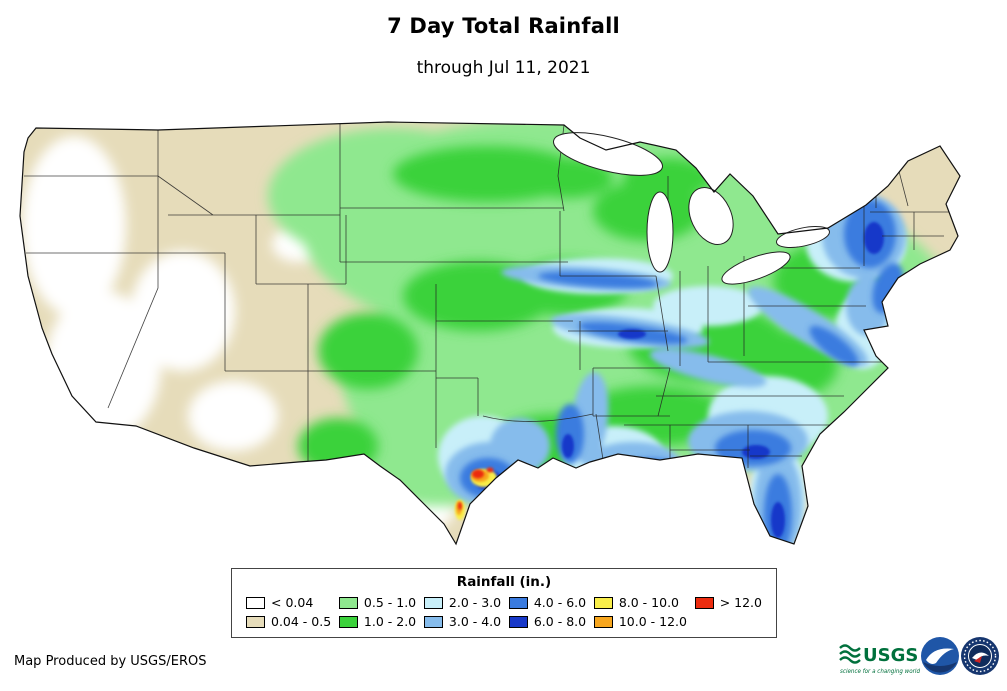 The height and width of the screenshot is (691, 1007). Describe the element at coordinates (890, 655) in the screenshot. I see `usgs-logo-text: USGS` at that location.